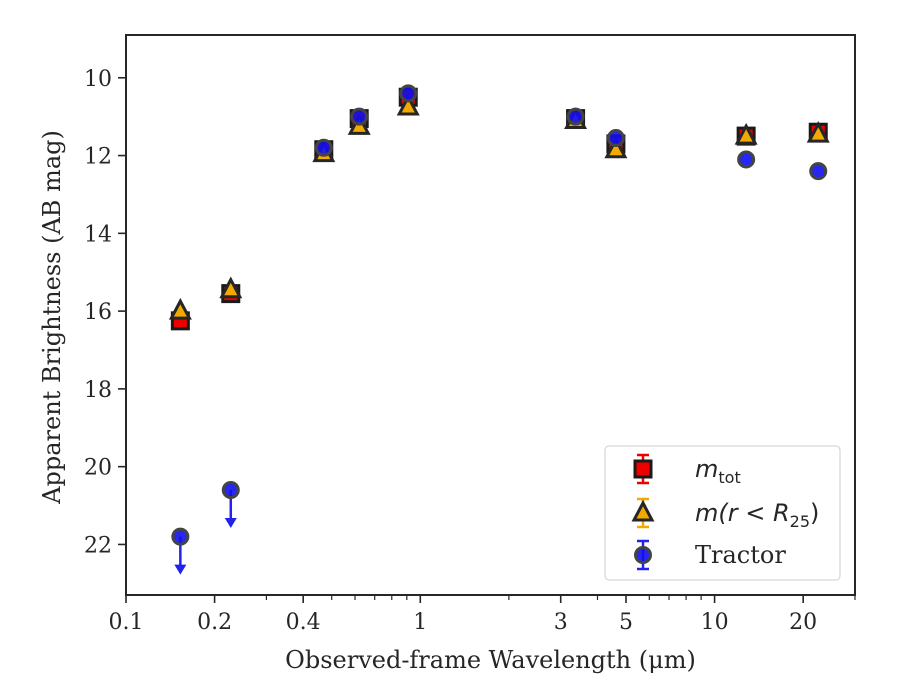  What do you see at coordinates (303, 622) in the screenshot?
I see `x-tick-label: 0.4` at bounding box center [303, 622].